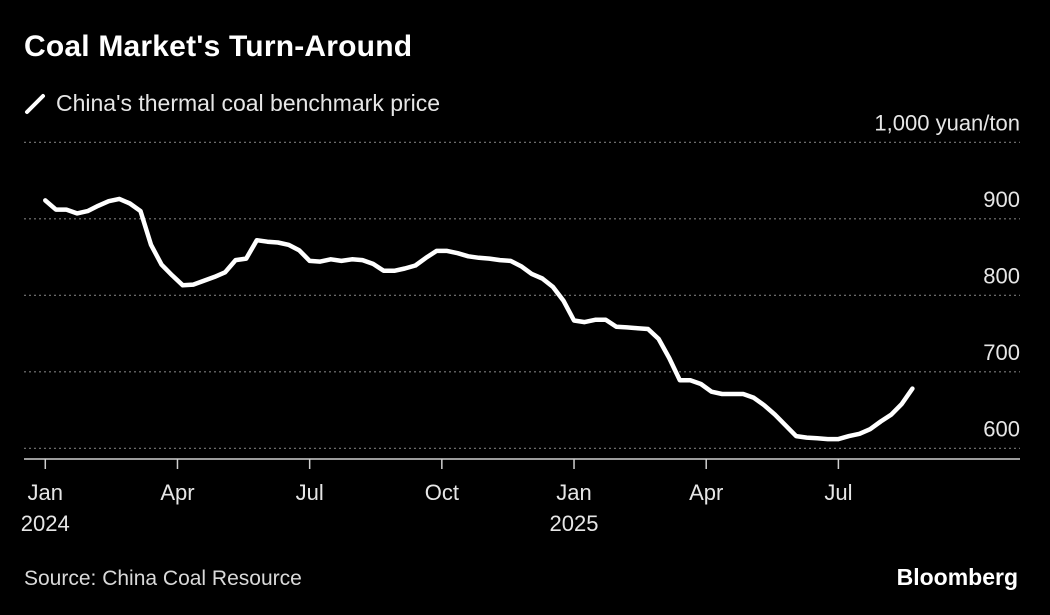 The image size is (1050, 615). What do you see at coordinates (442, 492) in the screenshot?
I see `x-tick-label: Oct` at bounding box center [442, 492].